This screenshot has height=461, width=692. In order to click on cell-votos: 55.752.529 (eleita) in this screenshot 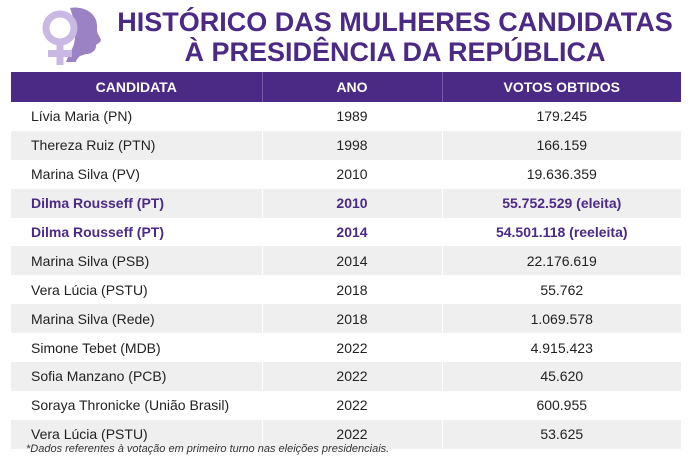, I will do `click(561, 203)`.